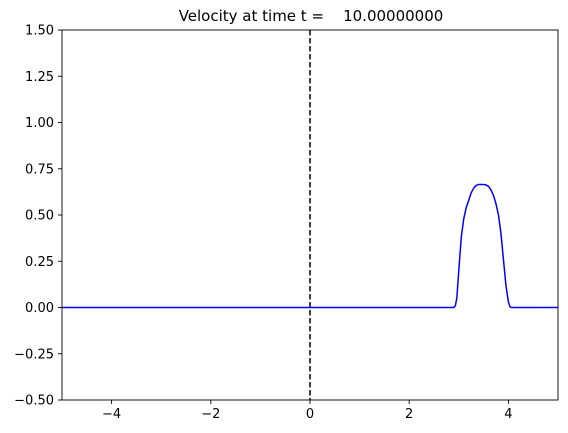  I want to click on y-tick-label: 0.75, so click(39, 169).